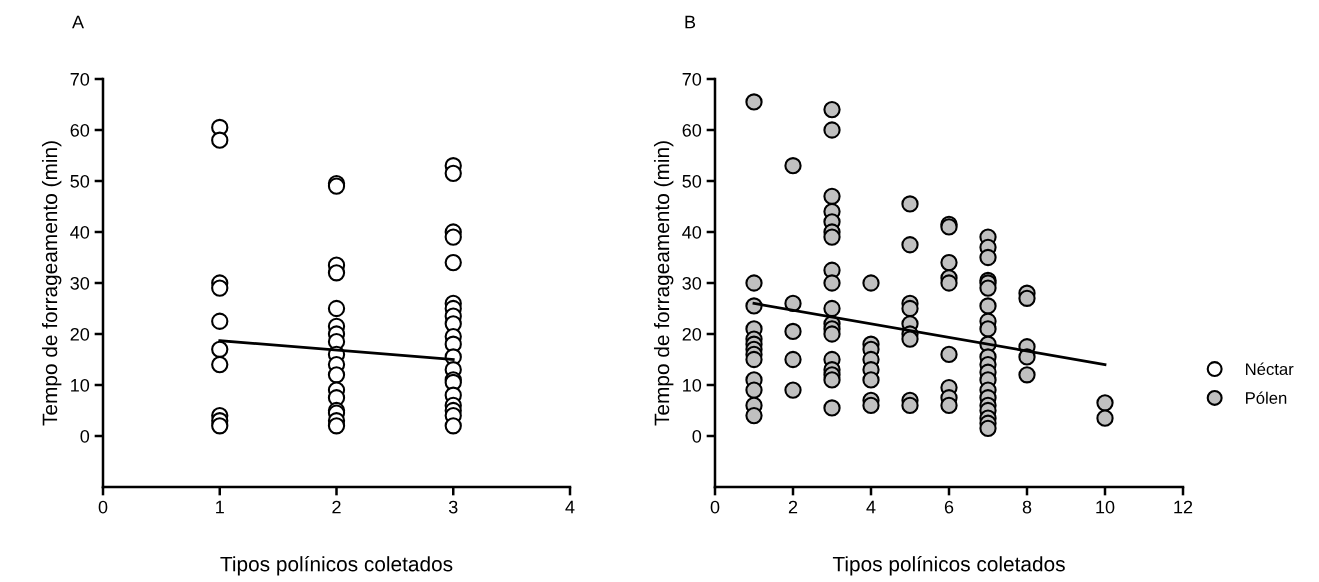 Image resolution: width=1319 pixels, height=582 pixels. What do you see at coordinates (1105, 507) in the screenshot?
I see `x-tick-label: 10` at bounding box center [1105, 507].